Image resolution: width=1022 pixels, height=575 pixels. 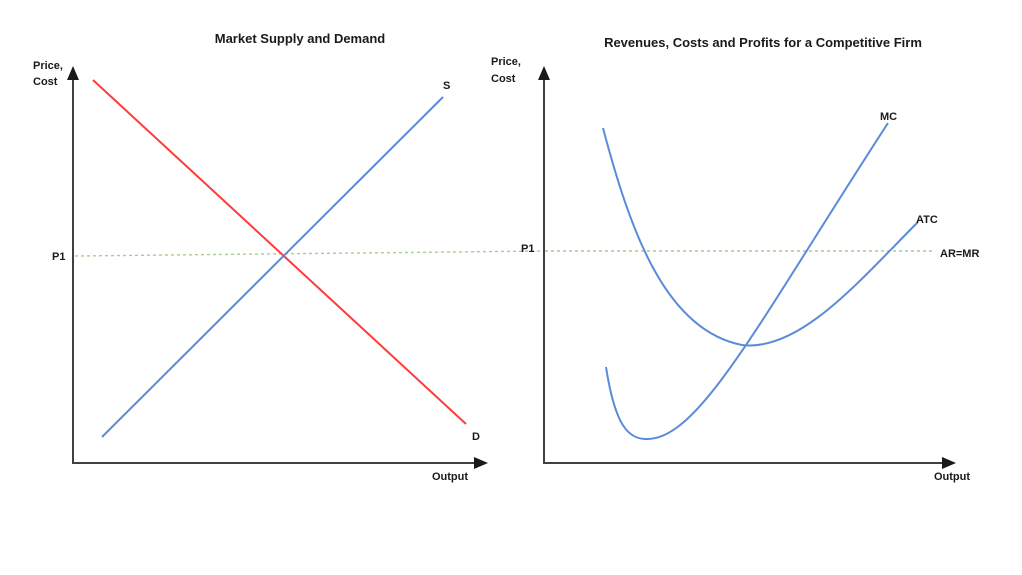 I want to click on right-y-axis-label-line2: Cost, so click(x=503, y=79).